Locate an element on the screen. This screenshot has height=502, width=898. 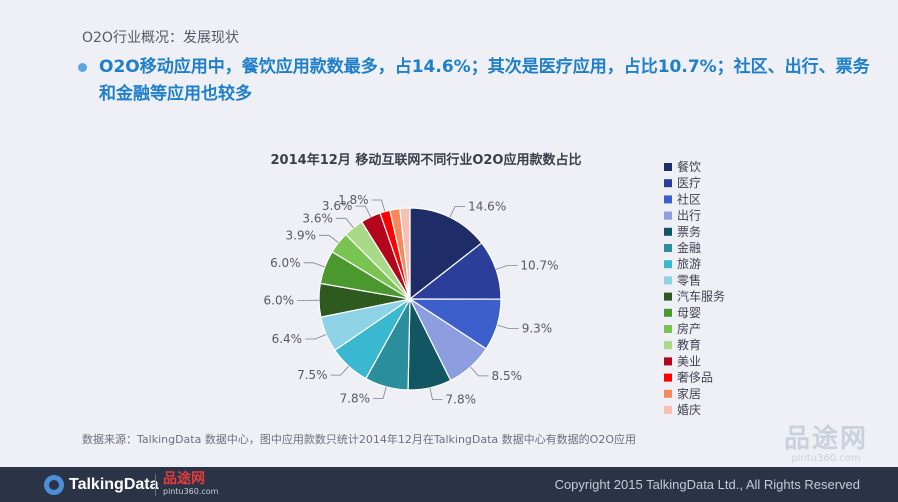
breadcrumb: O2O行业概况：发展现状 is located at coordinates (160, 38).